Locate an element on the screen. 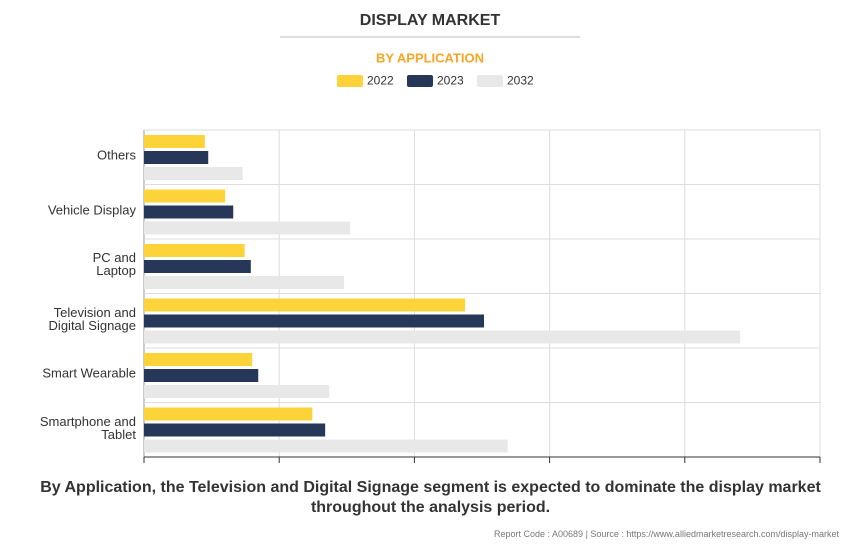  y-tick-label: Smart Wearable is located at coordinates (89, 373).